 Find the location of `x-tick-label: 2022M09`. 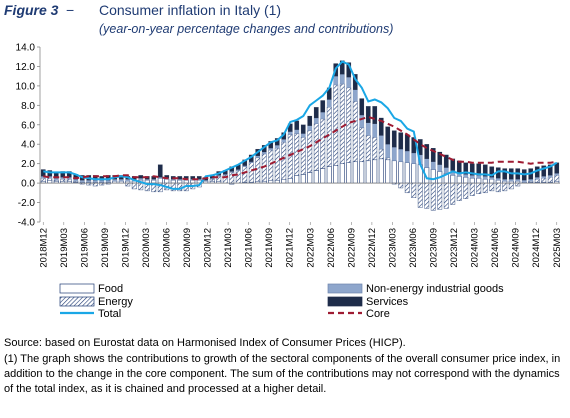

x-tick-label: 2022M09 is located at coordinates (351, 248).